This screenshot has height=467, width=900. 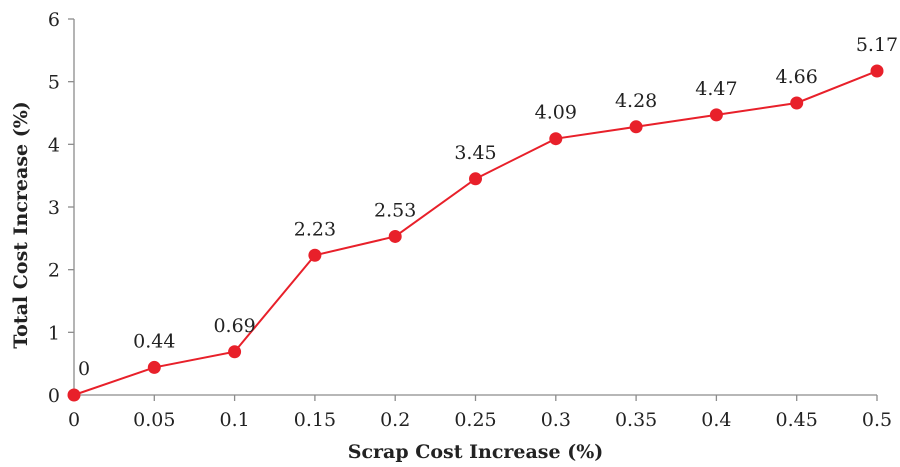 I want to click on x-tick-label: 0.25, so click(x=475, y=420).